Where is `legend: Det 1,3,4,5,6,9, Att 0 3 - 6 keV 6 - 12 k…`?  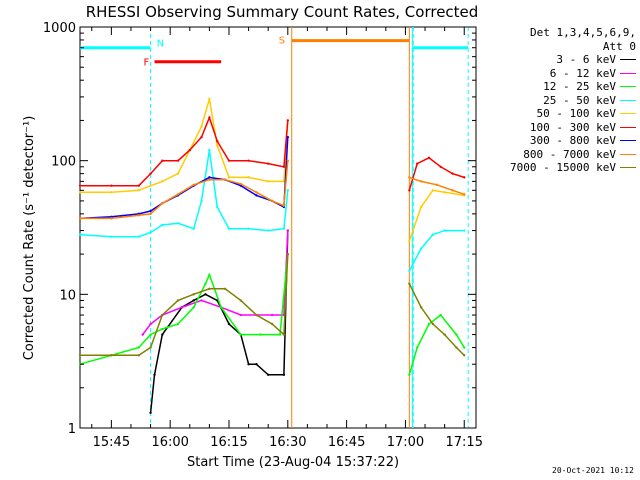 legend: Det 1,3,4,5,6,9, Att 0 3 - 6 keV 6 - 12 k… is located at coordinates (561, 100).